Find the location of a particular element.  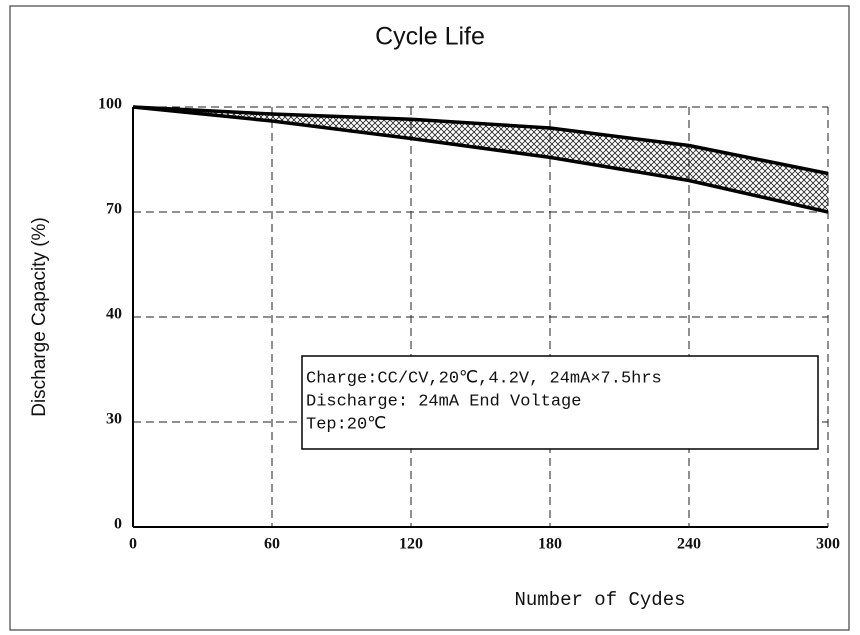

y-tick-label: 100 is located at coordinates (110, 104).